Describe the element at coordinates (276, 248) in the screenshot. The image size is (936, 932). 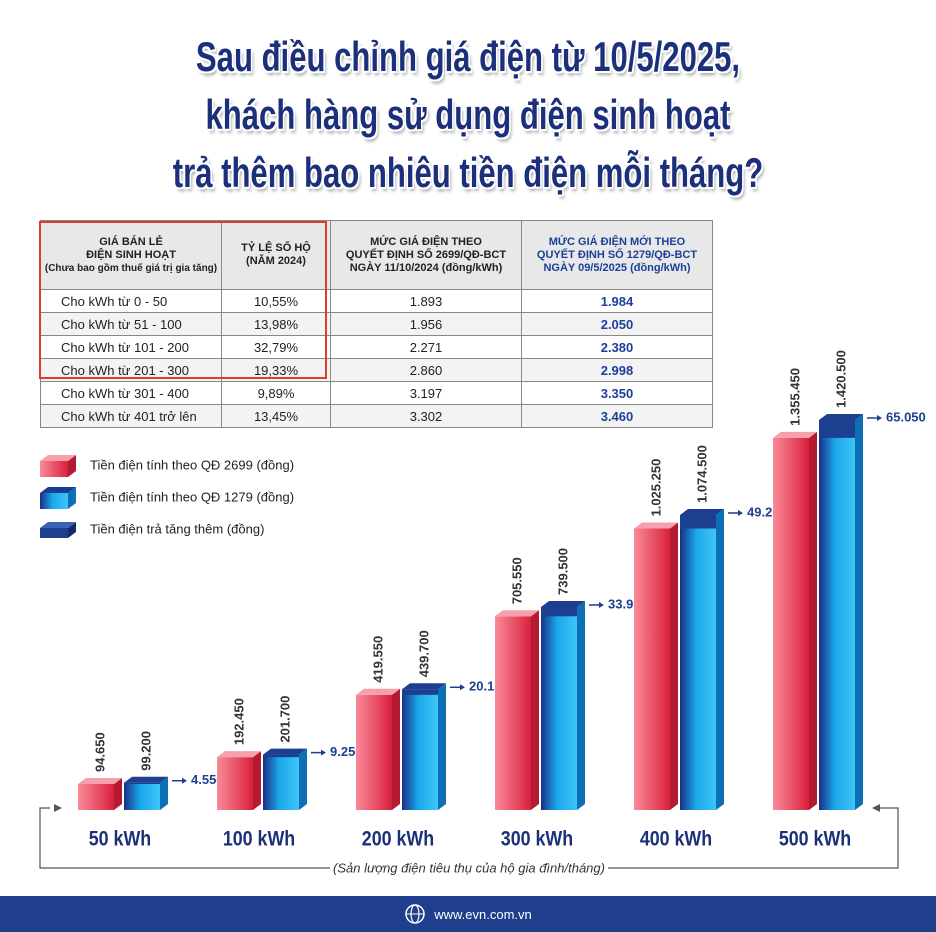
I see `header-line: TỶ LỆ SỐ HỘ` at that location.